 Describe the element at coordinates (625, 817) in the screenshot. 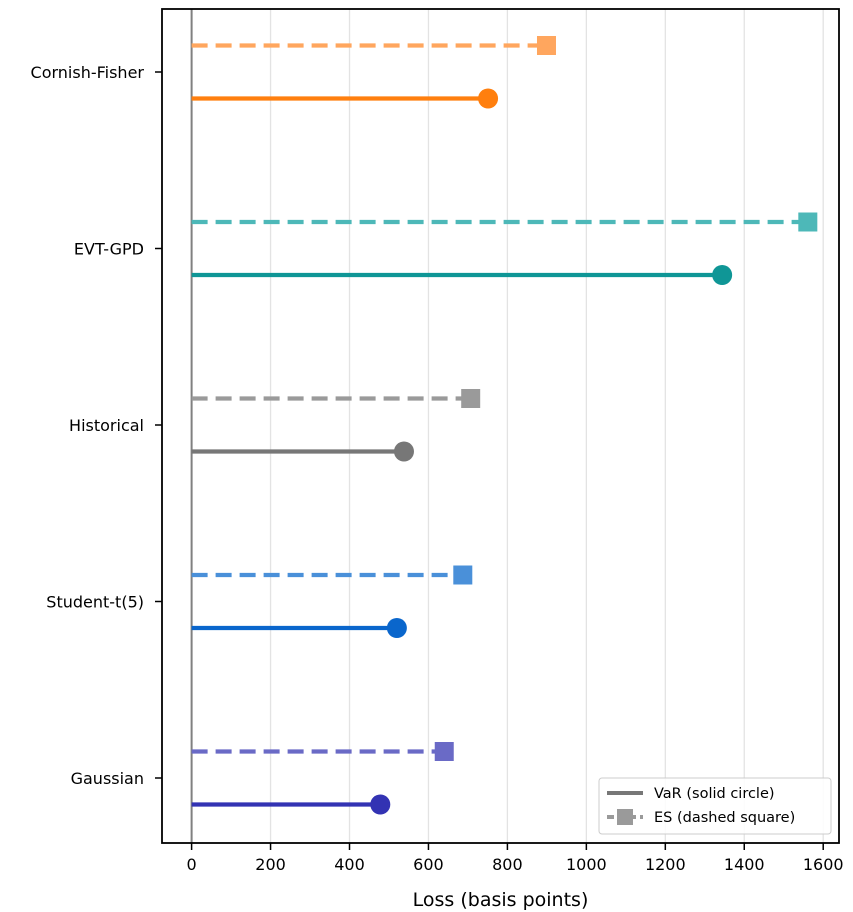

I see `legend-es-marker` at that location.